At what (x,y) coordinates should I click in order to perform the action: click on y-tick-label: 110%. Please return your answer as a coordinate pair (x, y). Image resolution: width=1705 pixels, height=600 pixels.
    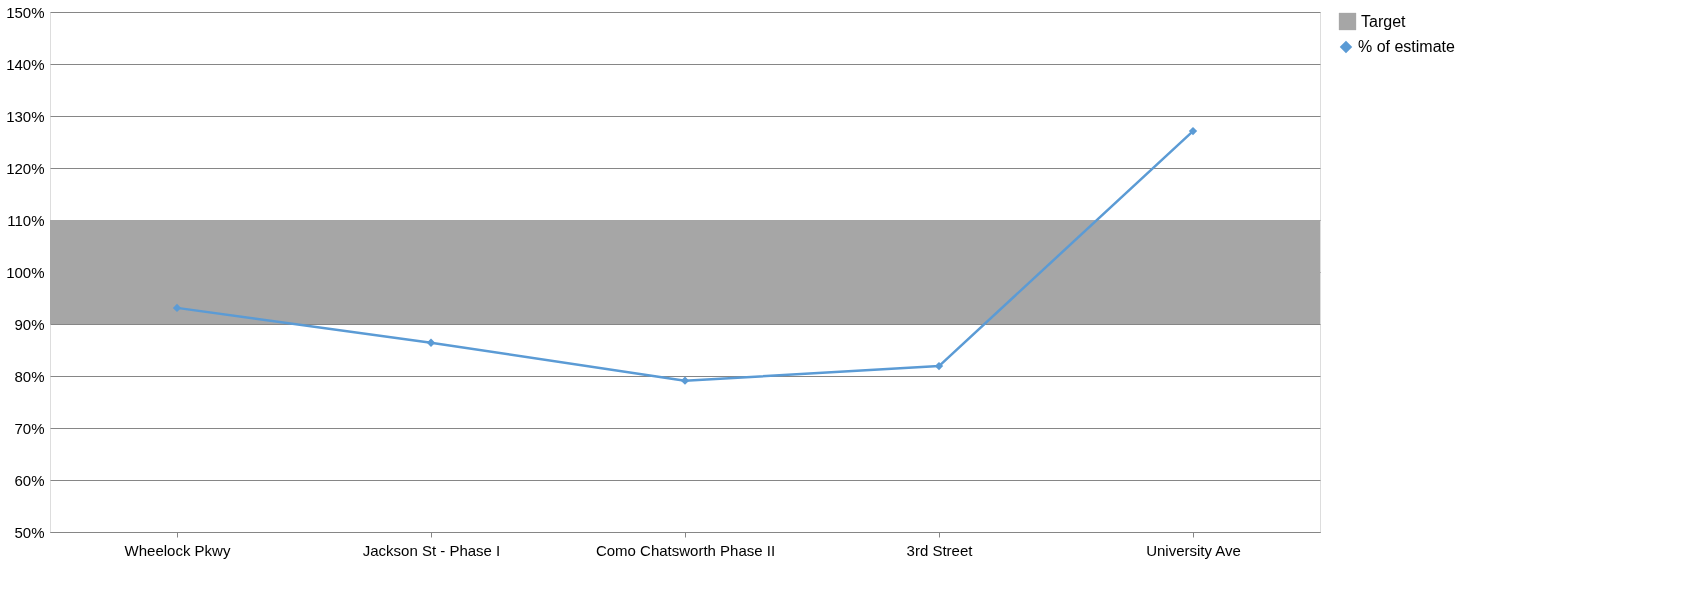
    Looking at the image, I should click on (26, 220).